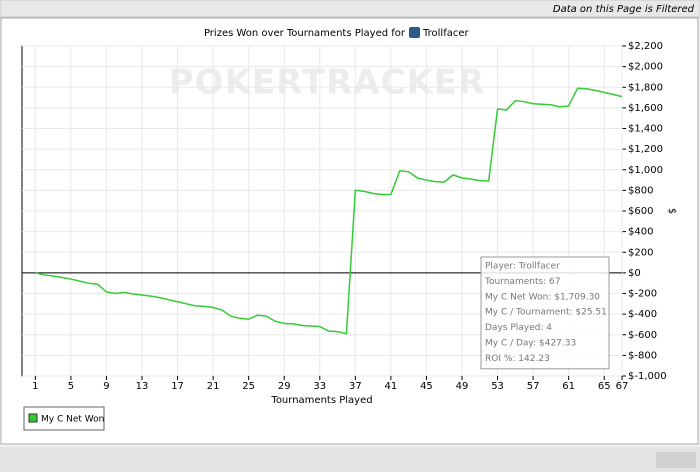 This screenshot has width=700, height=472. What do you see at coordinates (642, 294) in the screenshot?
I see `y-tick-label: $-200` at bounding box center [642, 294].